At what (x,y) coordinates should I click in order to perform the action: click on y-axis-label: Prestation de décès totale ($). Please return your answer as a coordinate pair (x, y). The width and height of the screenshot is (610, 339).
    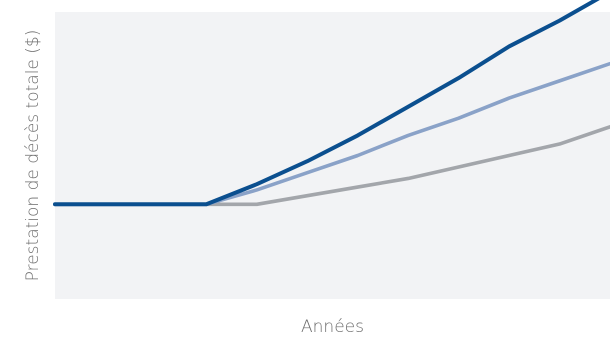
    Looking at the image, I should click on (33, 156).